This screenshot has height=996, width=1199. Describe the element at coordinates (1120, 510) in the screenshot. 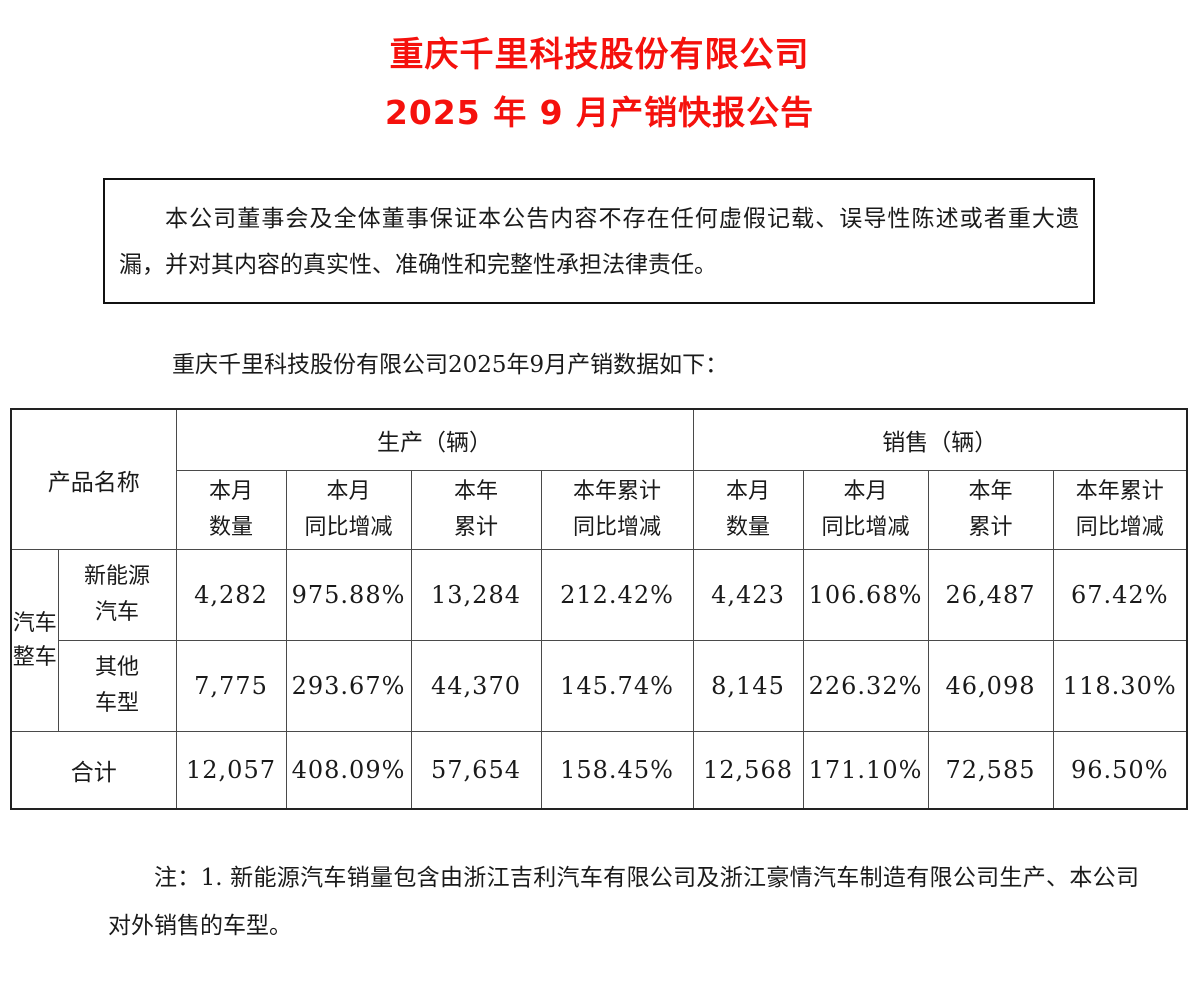

I see `header-sales-ytd-yoy: 本年累计 同比增减` at that location.